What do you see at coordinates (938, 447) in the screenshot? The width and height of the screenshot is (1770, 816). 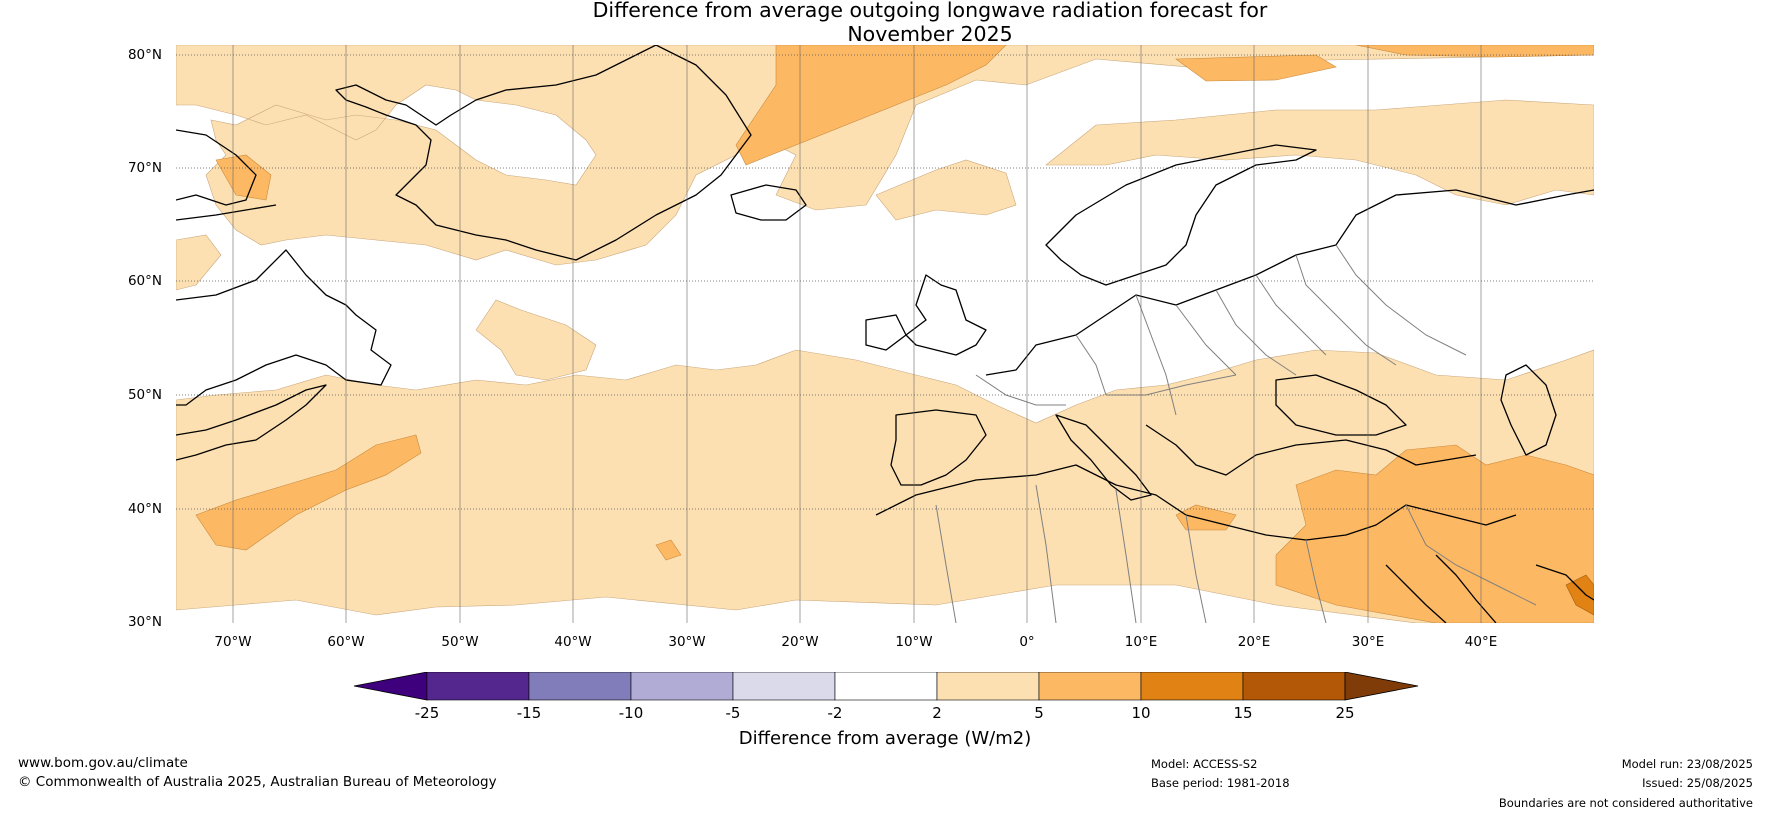 I see `iberia-coast` at bounding box center [938, 447].